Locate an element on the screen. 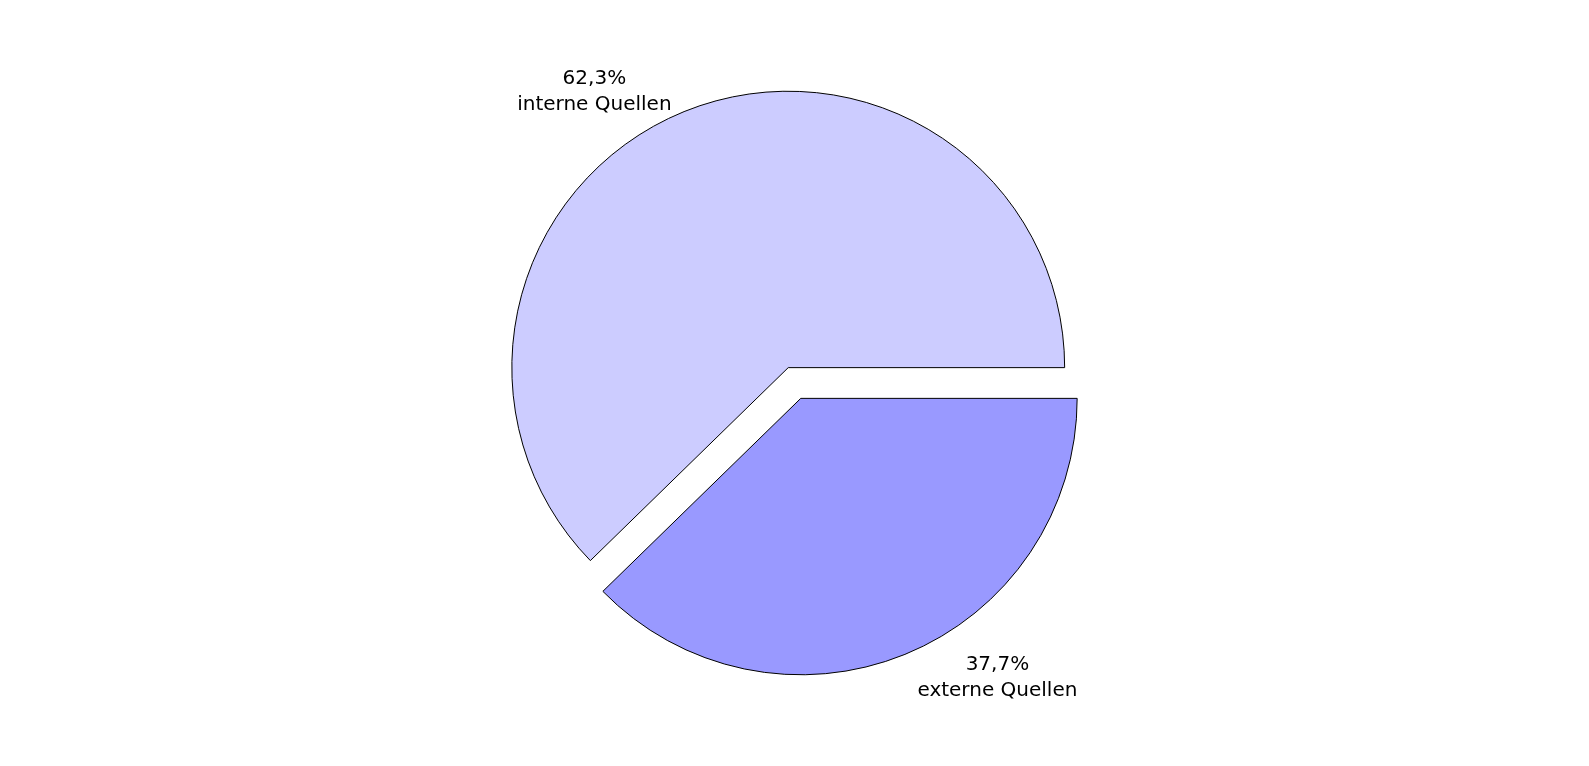  data-label: 37,7% is located at coordinates (997, 662).